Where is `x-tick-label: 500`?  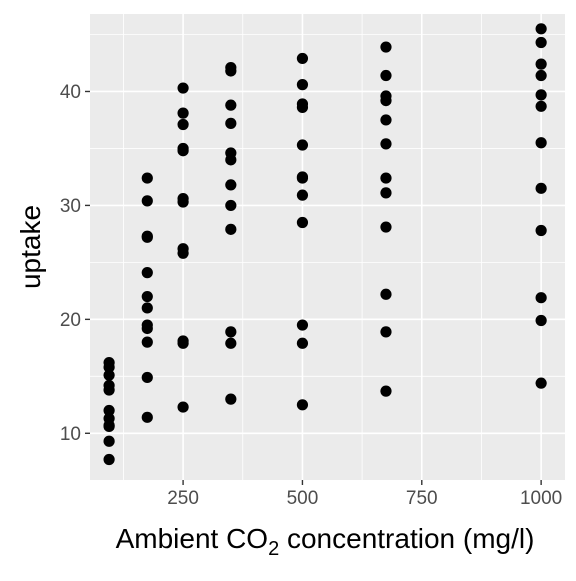 x-tick-label: 500 is located at coordinates (303, 498).